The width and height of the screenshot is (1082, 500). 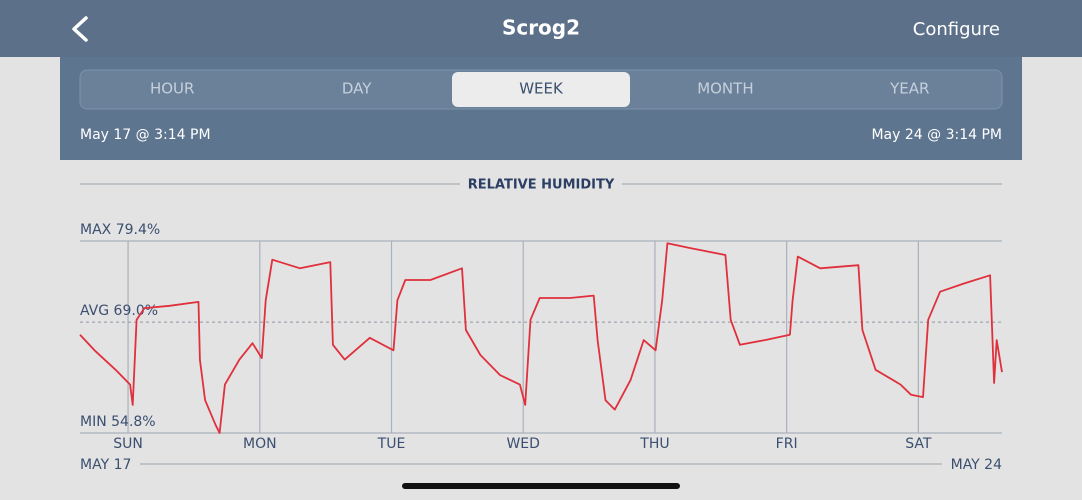 What do you see at coordinates (956, 29) in the screenshot?
I see `configure-button: Configure` at bounding box center [956, 29].